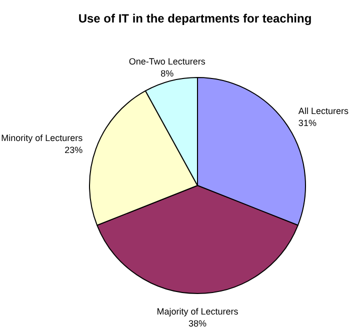 The image size is (359, 331). Describe the element at coordinates (195, 19) in the screenshot. I see `chart-title: Use of IT in the departments for teaching` at that location.